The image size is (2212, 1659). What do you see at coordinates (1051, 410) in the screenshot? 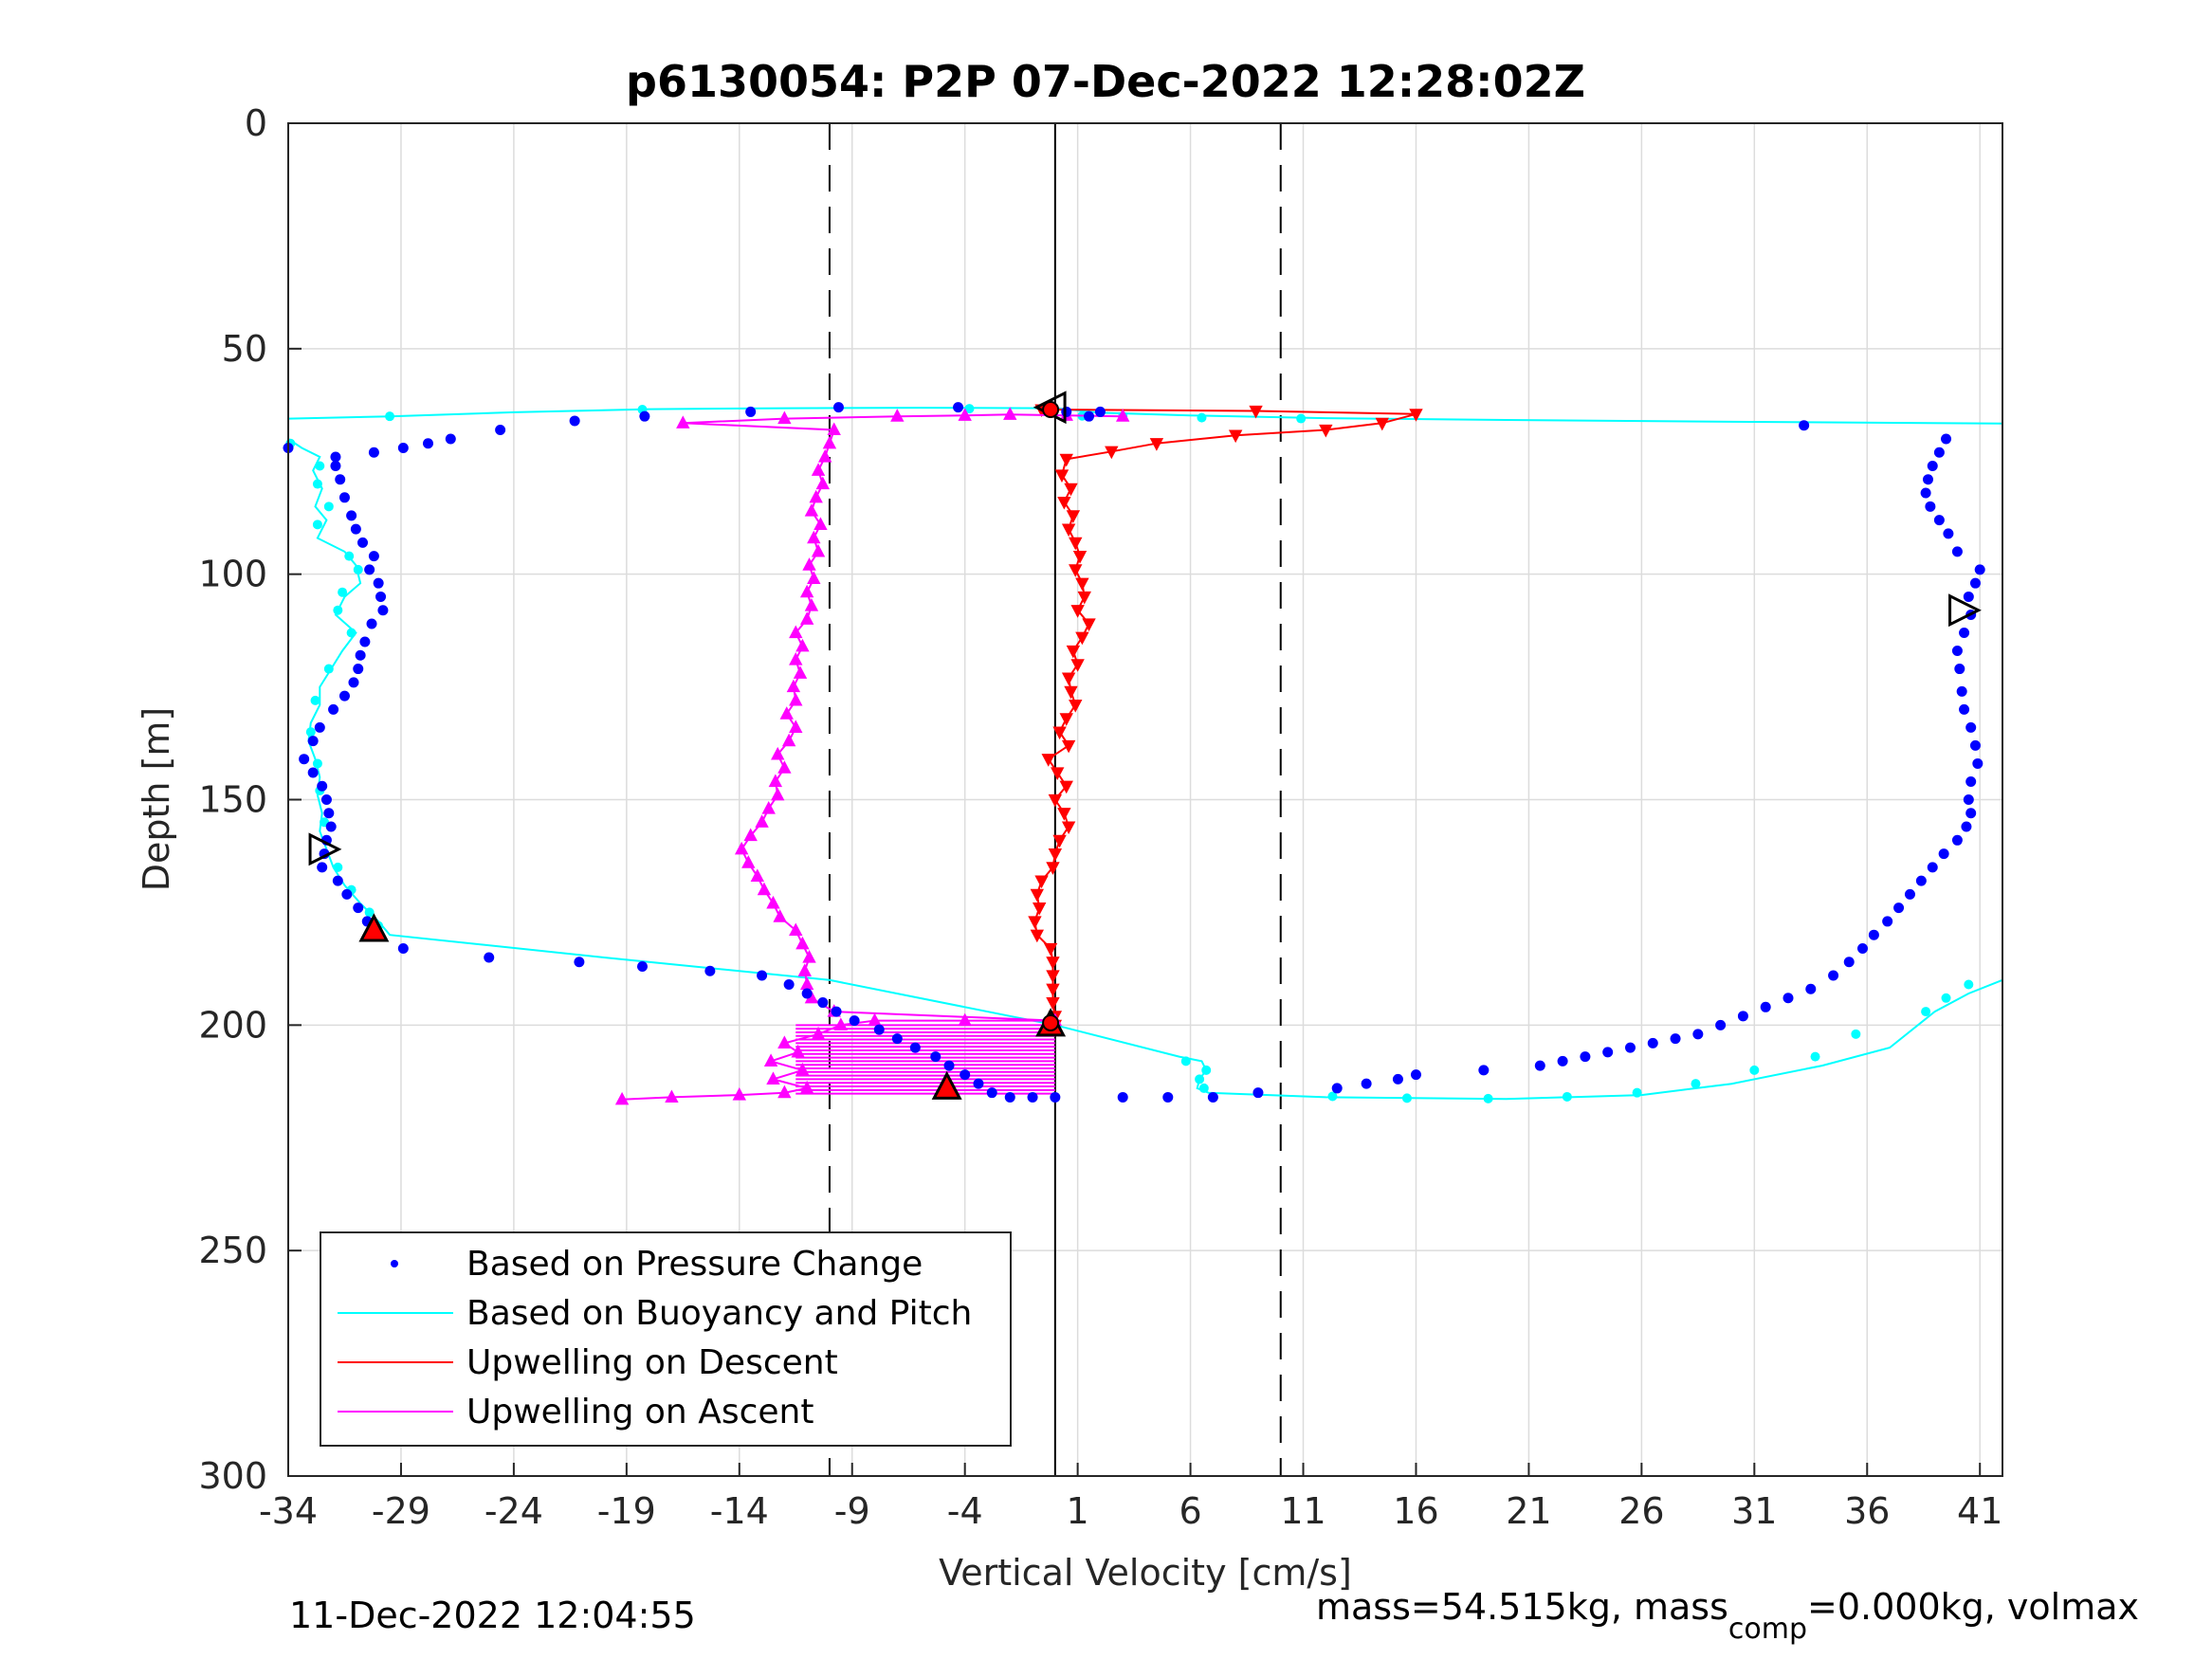
I see `red-dot-marker` at bounding box center [1051, 410].